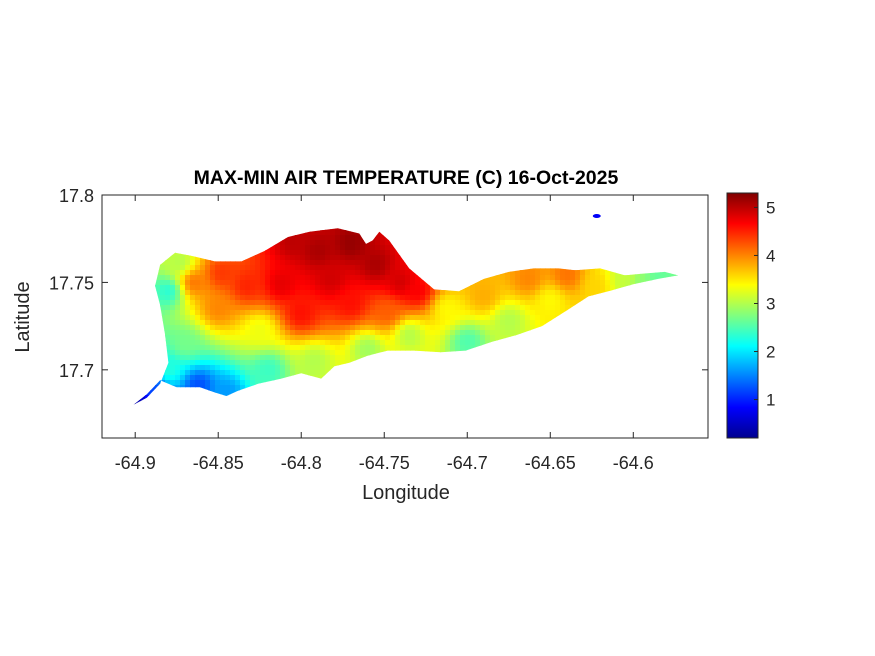  Describe the element at coordinates (633, 463) in the screenshot. I see `x-tick-label: -64.6` at that location.